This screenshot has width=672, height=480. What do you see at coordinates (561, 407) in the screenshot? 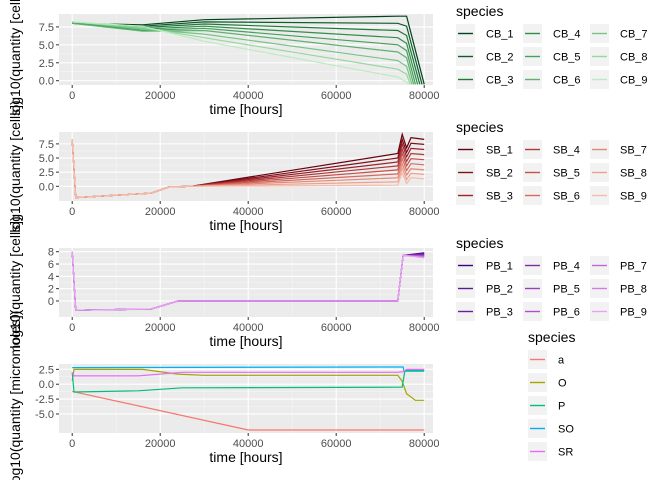
I see `legend-label-P: P` at bounding box center [561, 407].